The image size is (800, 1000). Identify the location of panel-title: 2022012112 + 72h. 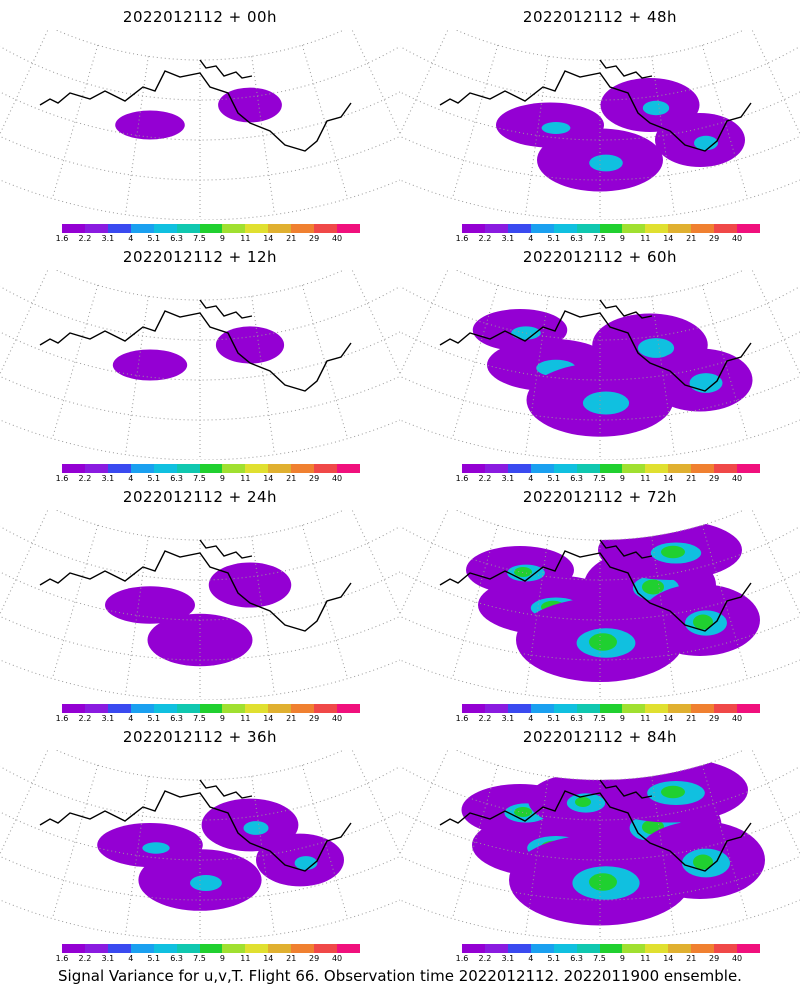
(600, 497).